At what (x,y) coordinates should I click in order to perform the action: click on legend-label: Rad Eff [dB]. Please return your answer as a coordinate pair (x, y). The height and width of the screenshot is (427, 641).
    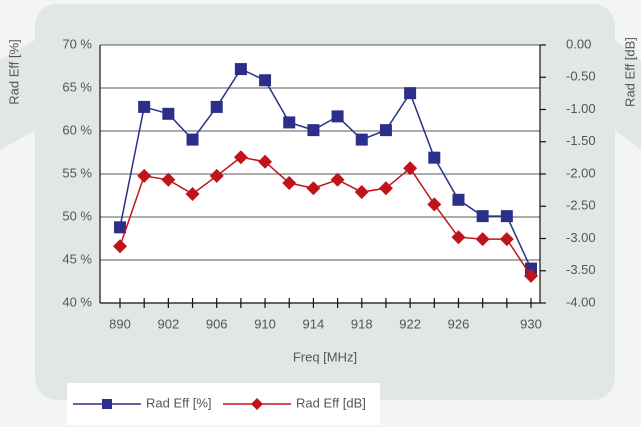
    Looking at the image, I should click on (331, 402).